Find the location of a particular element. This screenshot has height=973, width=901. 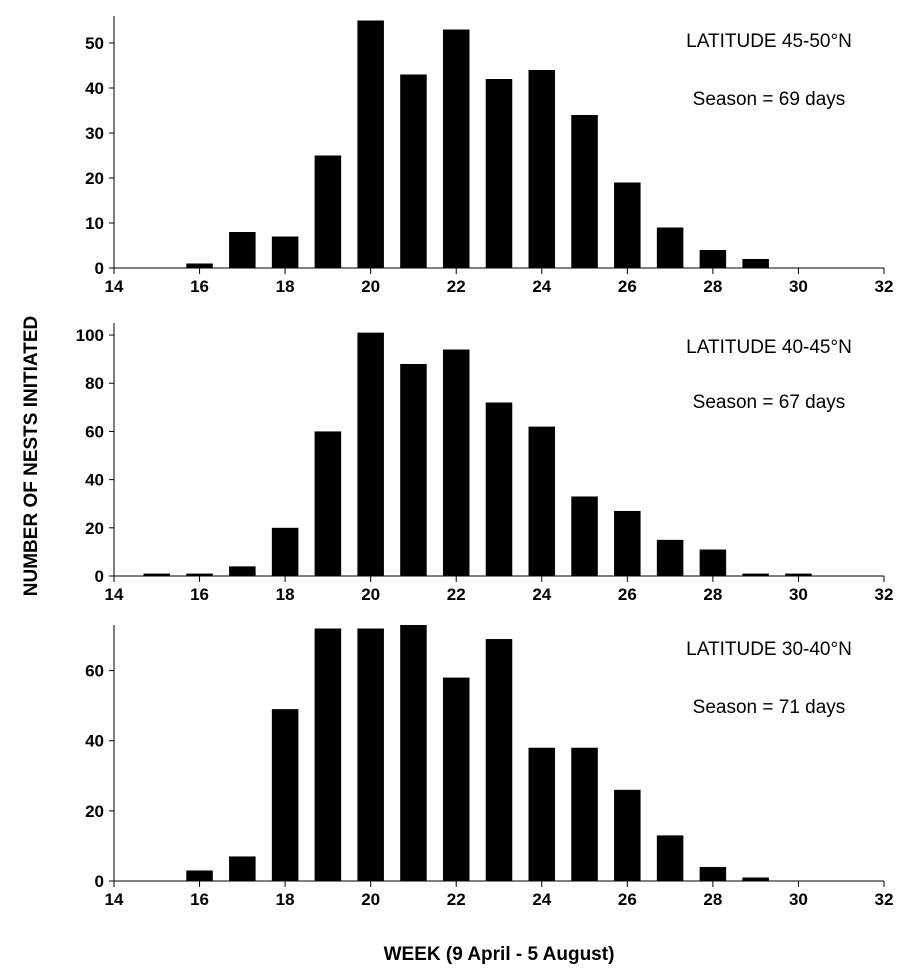

panel-2-x-tick-label: 16 is located at coordinates (199, 594).